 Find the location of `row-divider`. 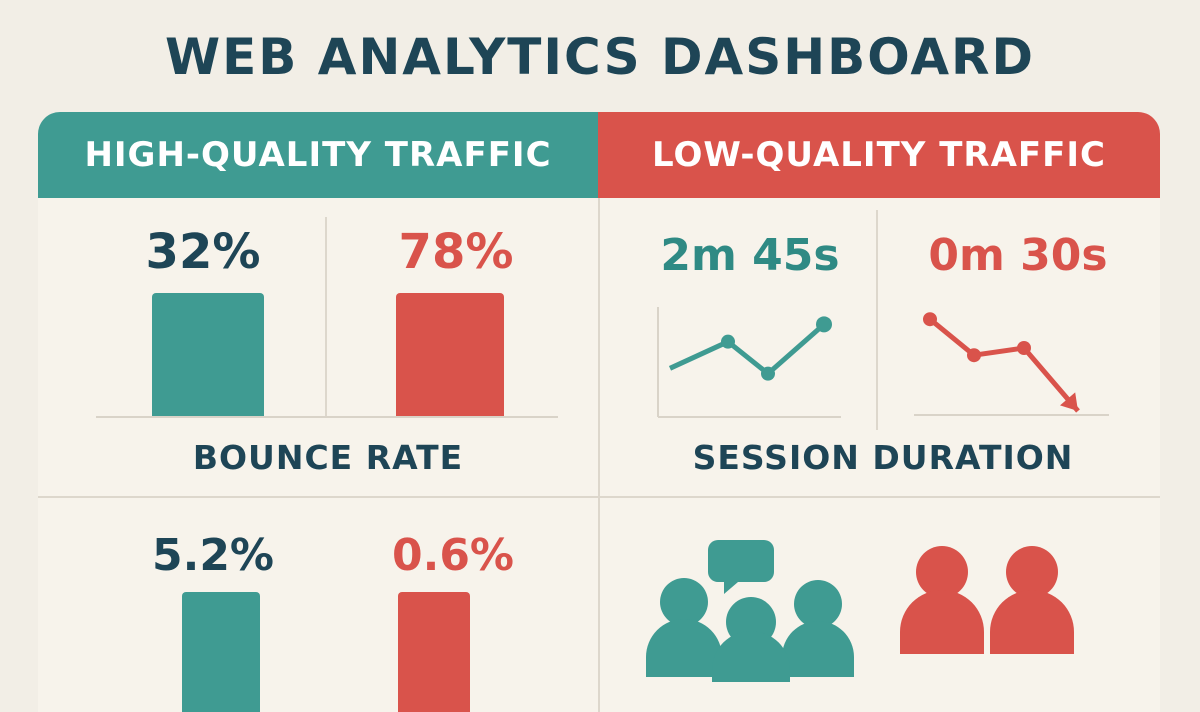

row-divider is located at coordinates (599, 497).